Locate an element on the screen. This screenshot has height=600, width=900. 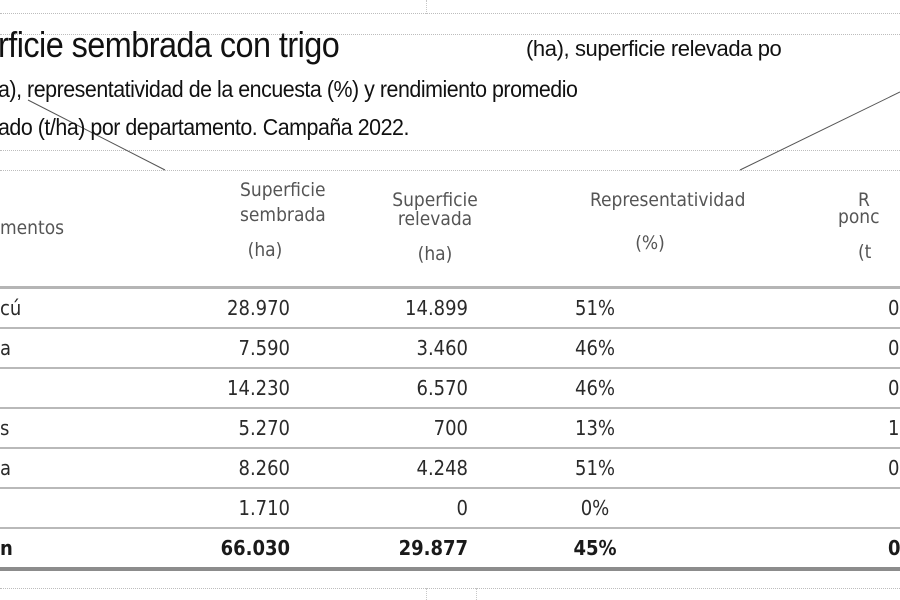
table-row: cú 28.970 14.899 51% 0 is located at coordinates (450, 308).